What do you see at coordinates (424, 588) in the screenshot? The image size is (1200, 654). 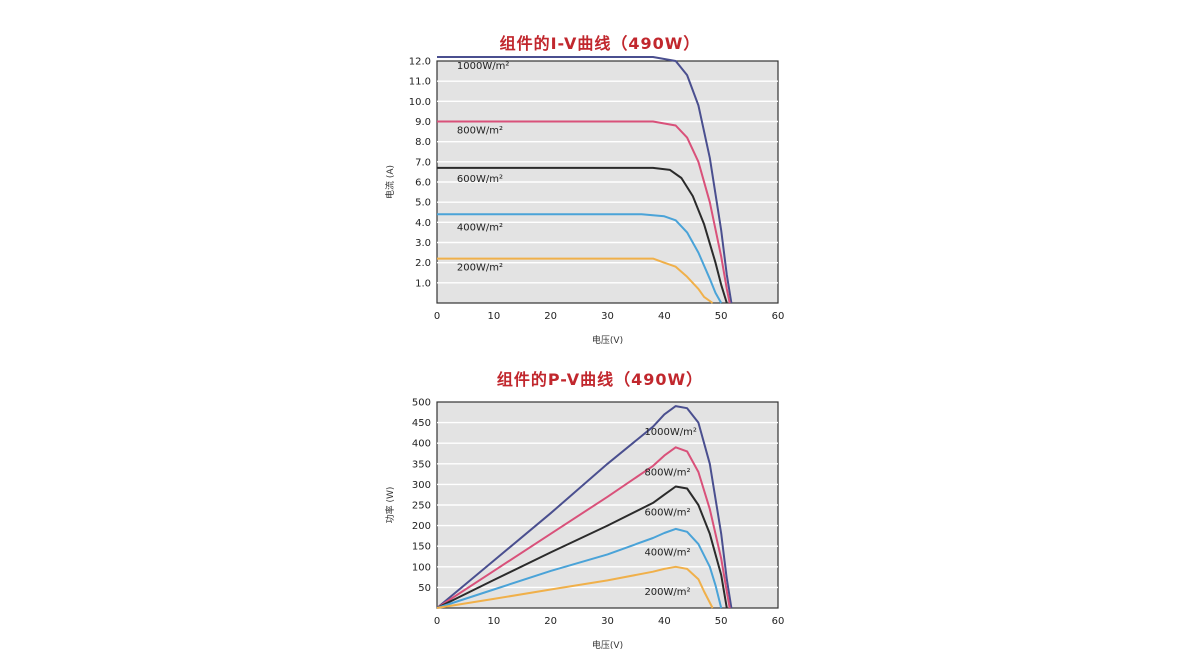 I see `y-tick-label: 50` at bounding box center [424, 588].